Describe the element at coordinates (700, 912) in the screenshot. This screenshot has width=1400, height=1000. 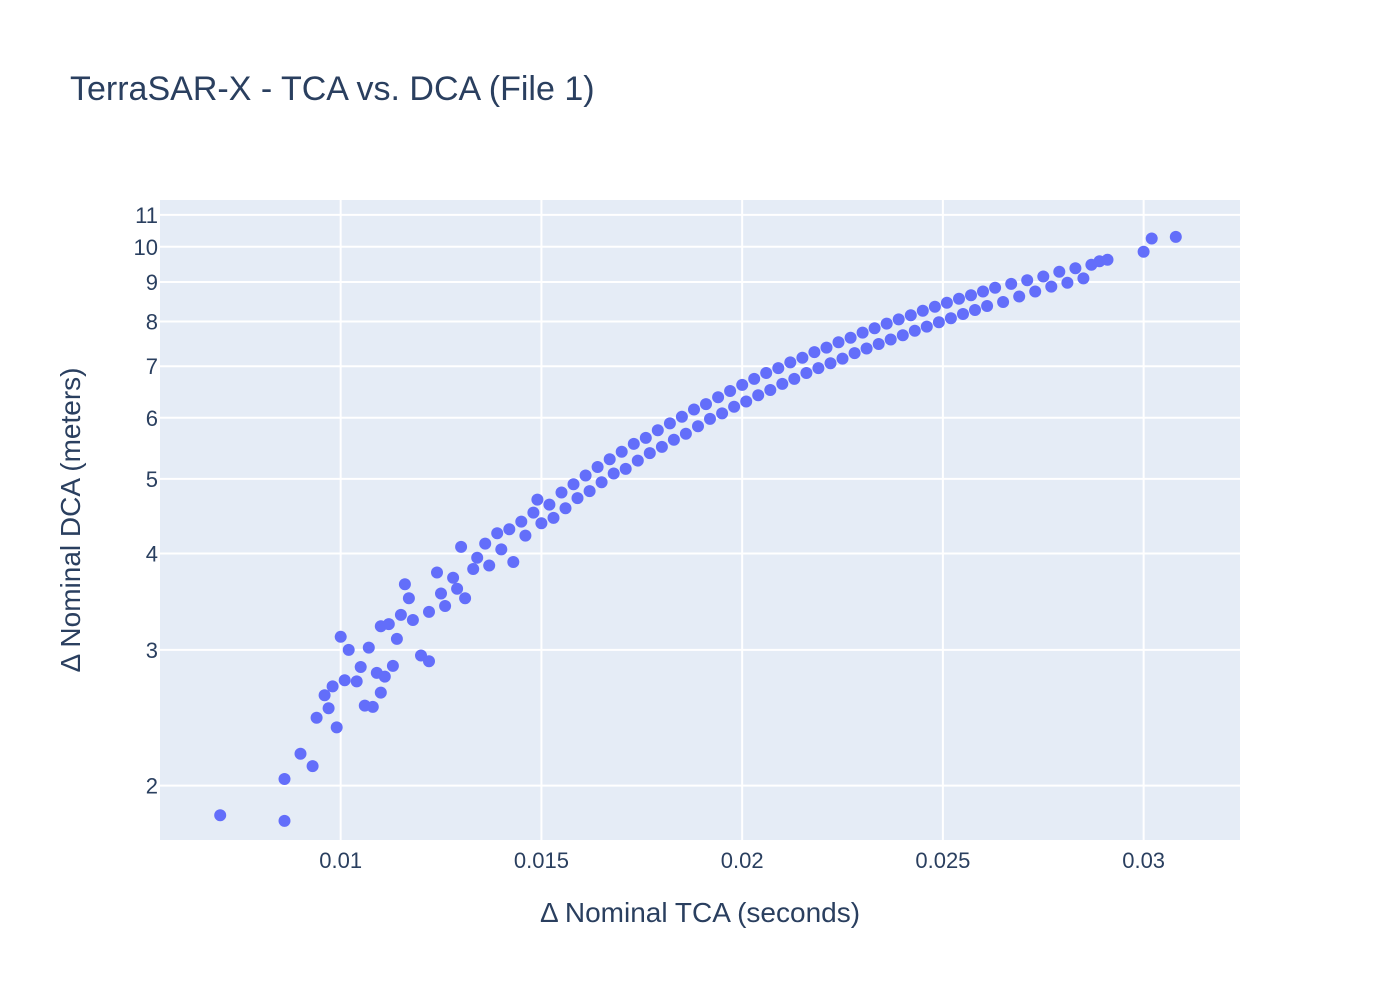
I see `x-axis-title: Δ Nominal TCA (seconds)` at that location.